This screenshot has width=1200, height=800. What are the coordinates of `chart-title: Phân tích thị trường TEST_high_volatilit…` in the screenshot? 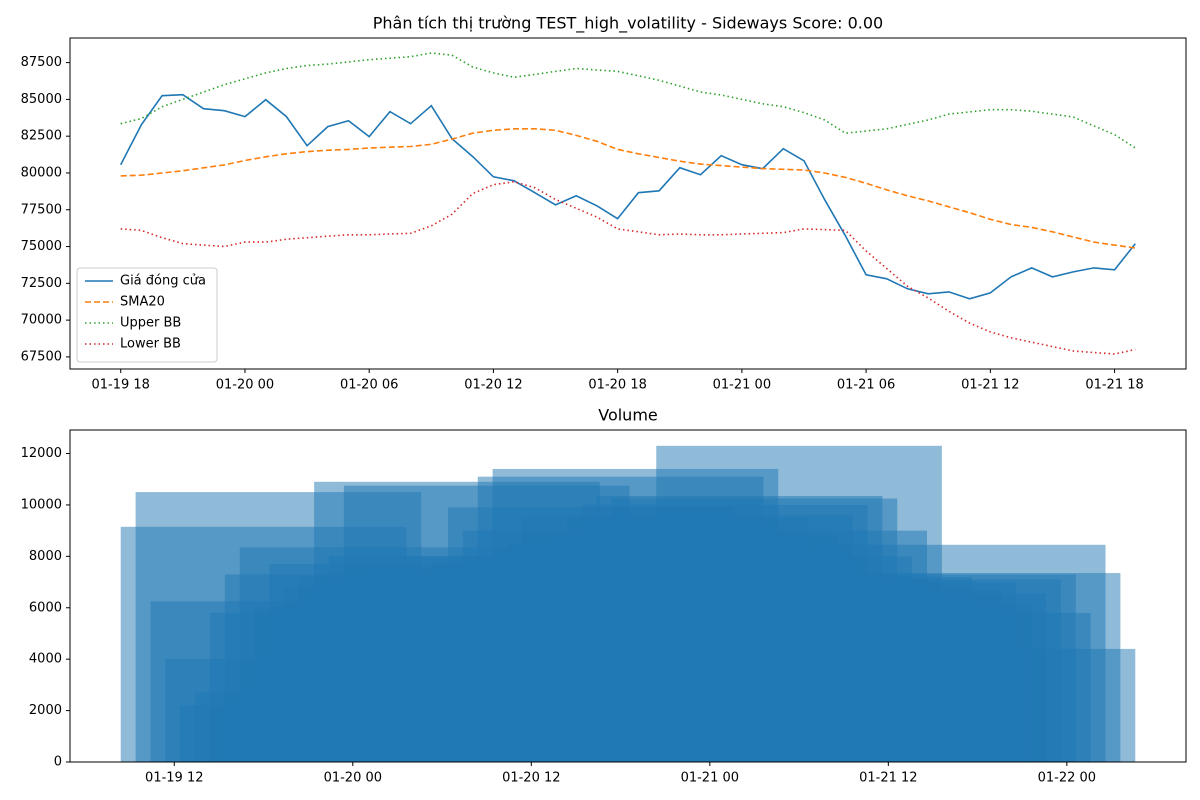 It's located at (628, 24).